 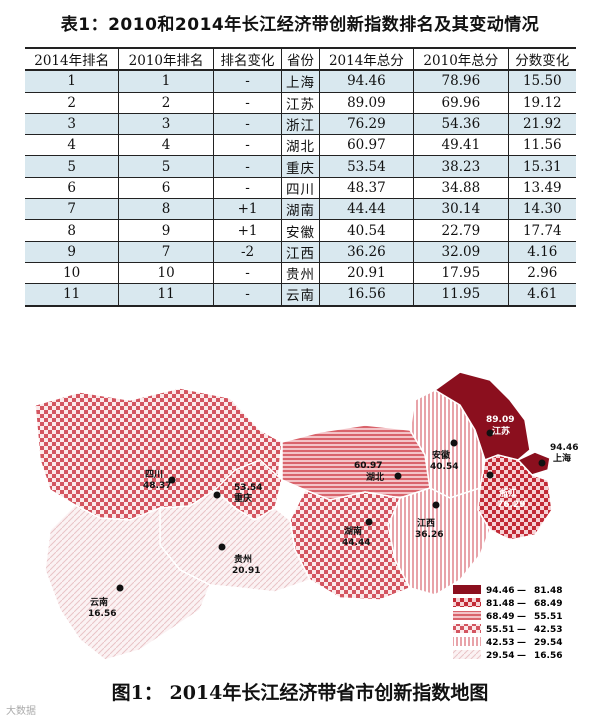 What do you see at coordinates (300, 252) in the screenshot?
I see `table-row: 9 7 -2 江西 36.26 32.09 4.16` at bounding box center [300, 252].